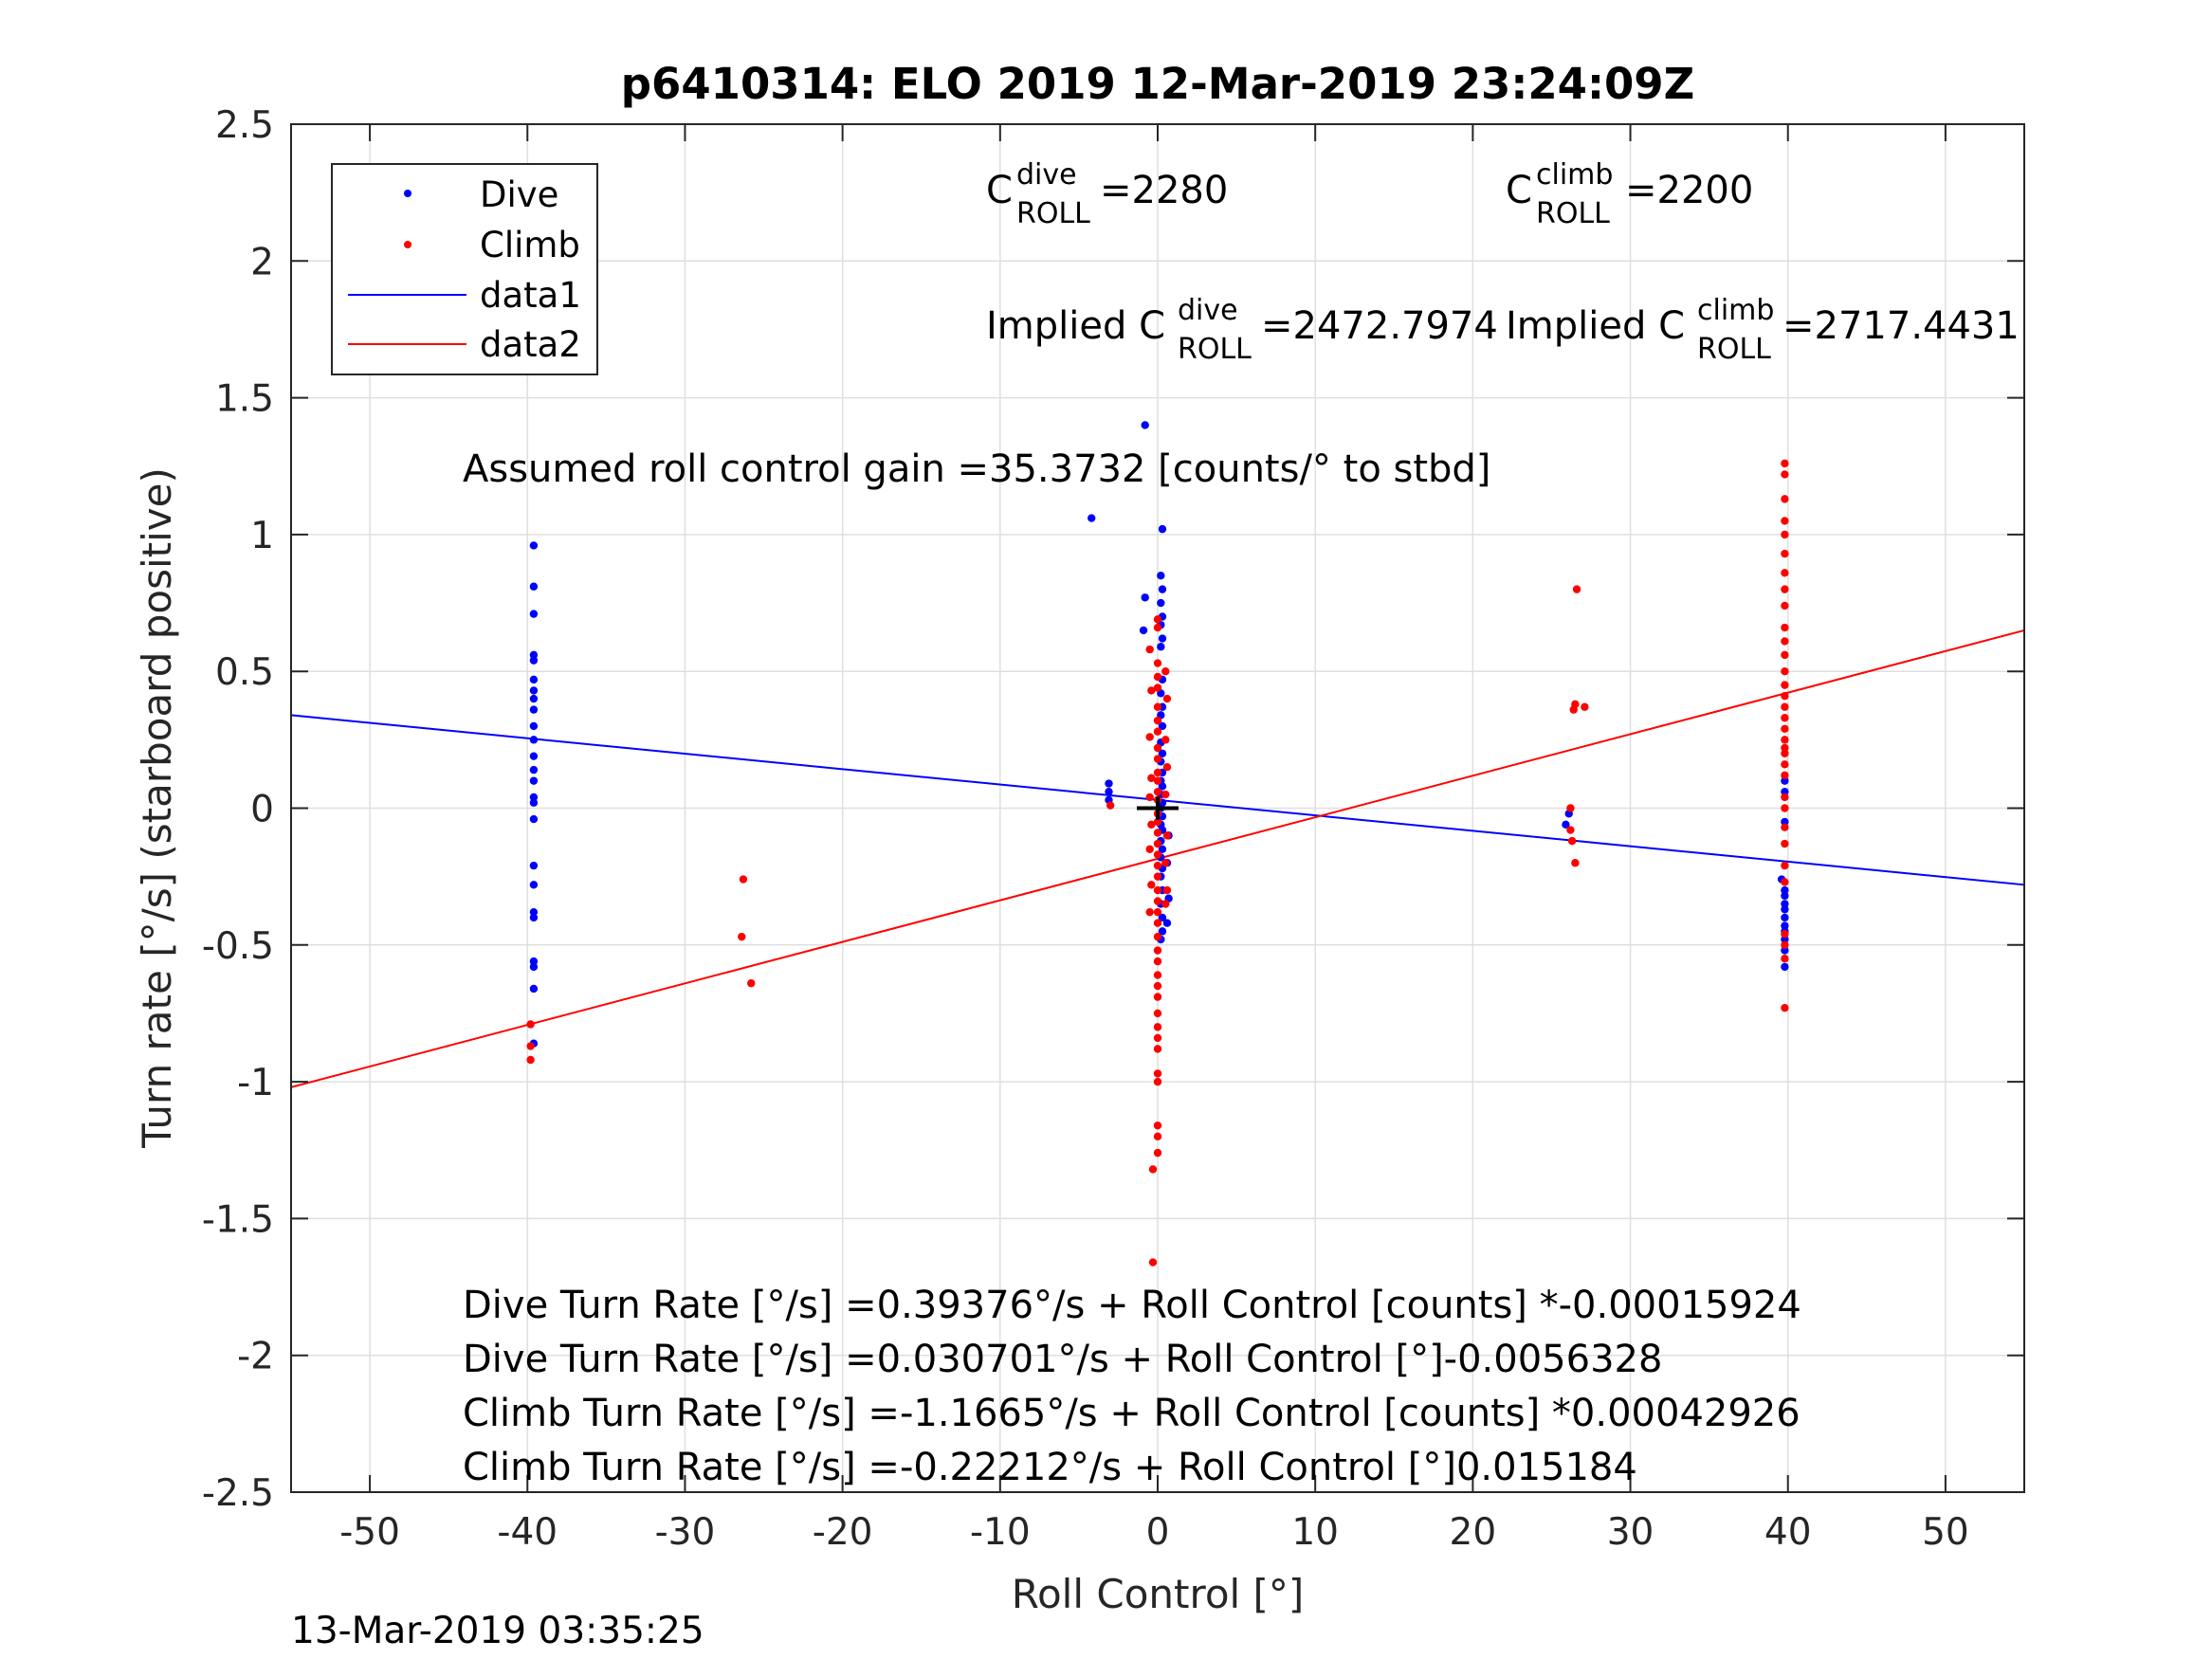 This screenshot has width=2212, height=1659. What do you see at coordinates (1053, 213) in the screenshot?
I see `c-roll-dive-sub: ROLL` at bounding box center [1053, 213].